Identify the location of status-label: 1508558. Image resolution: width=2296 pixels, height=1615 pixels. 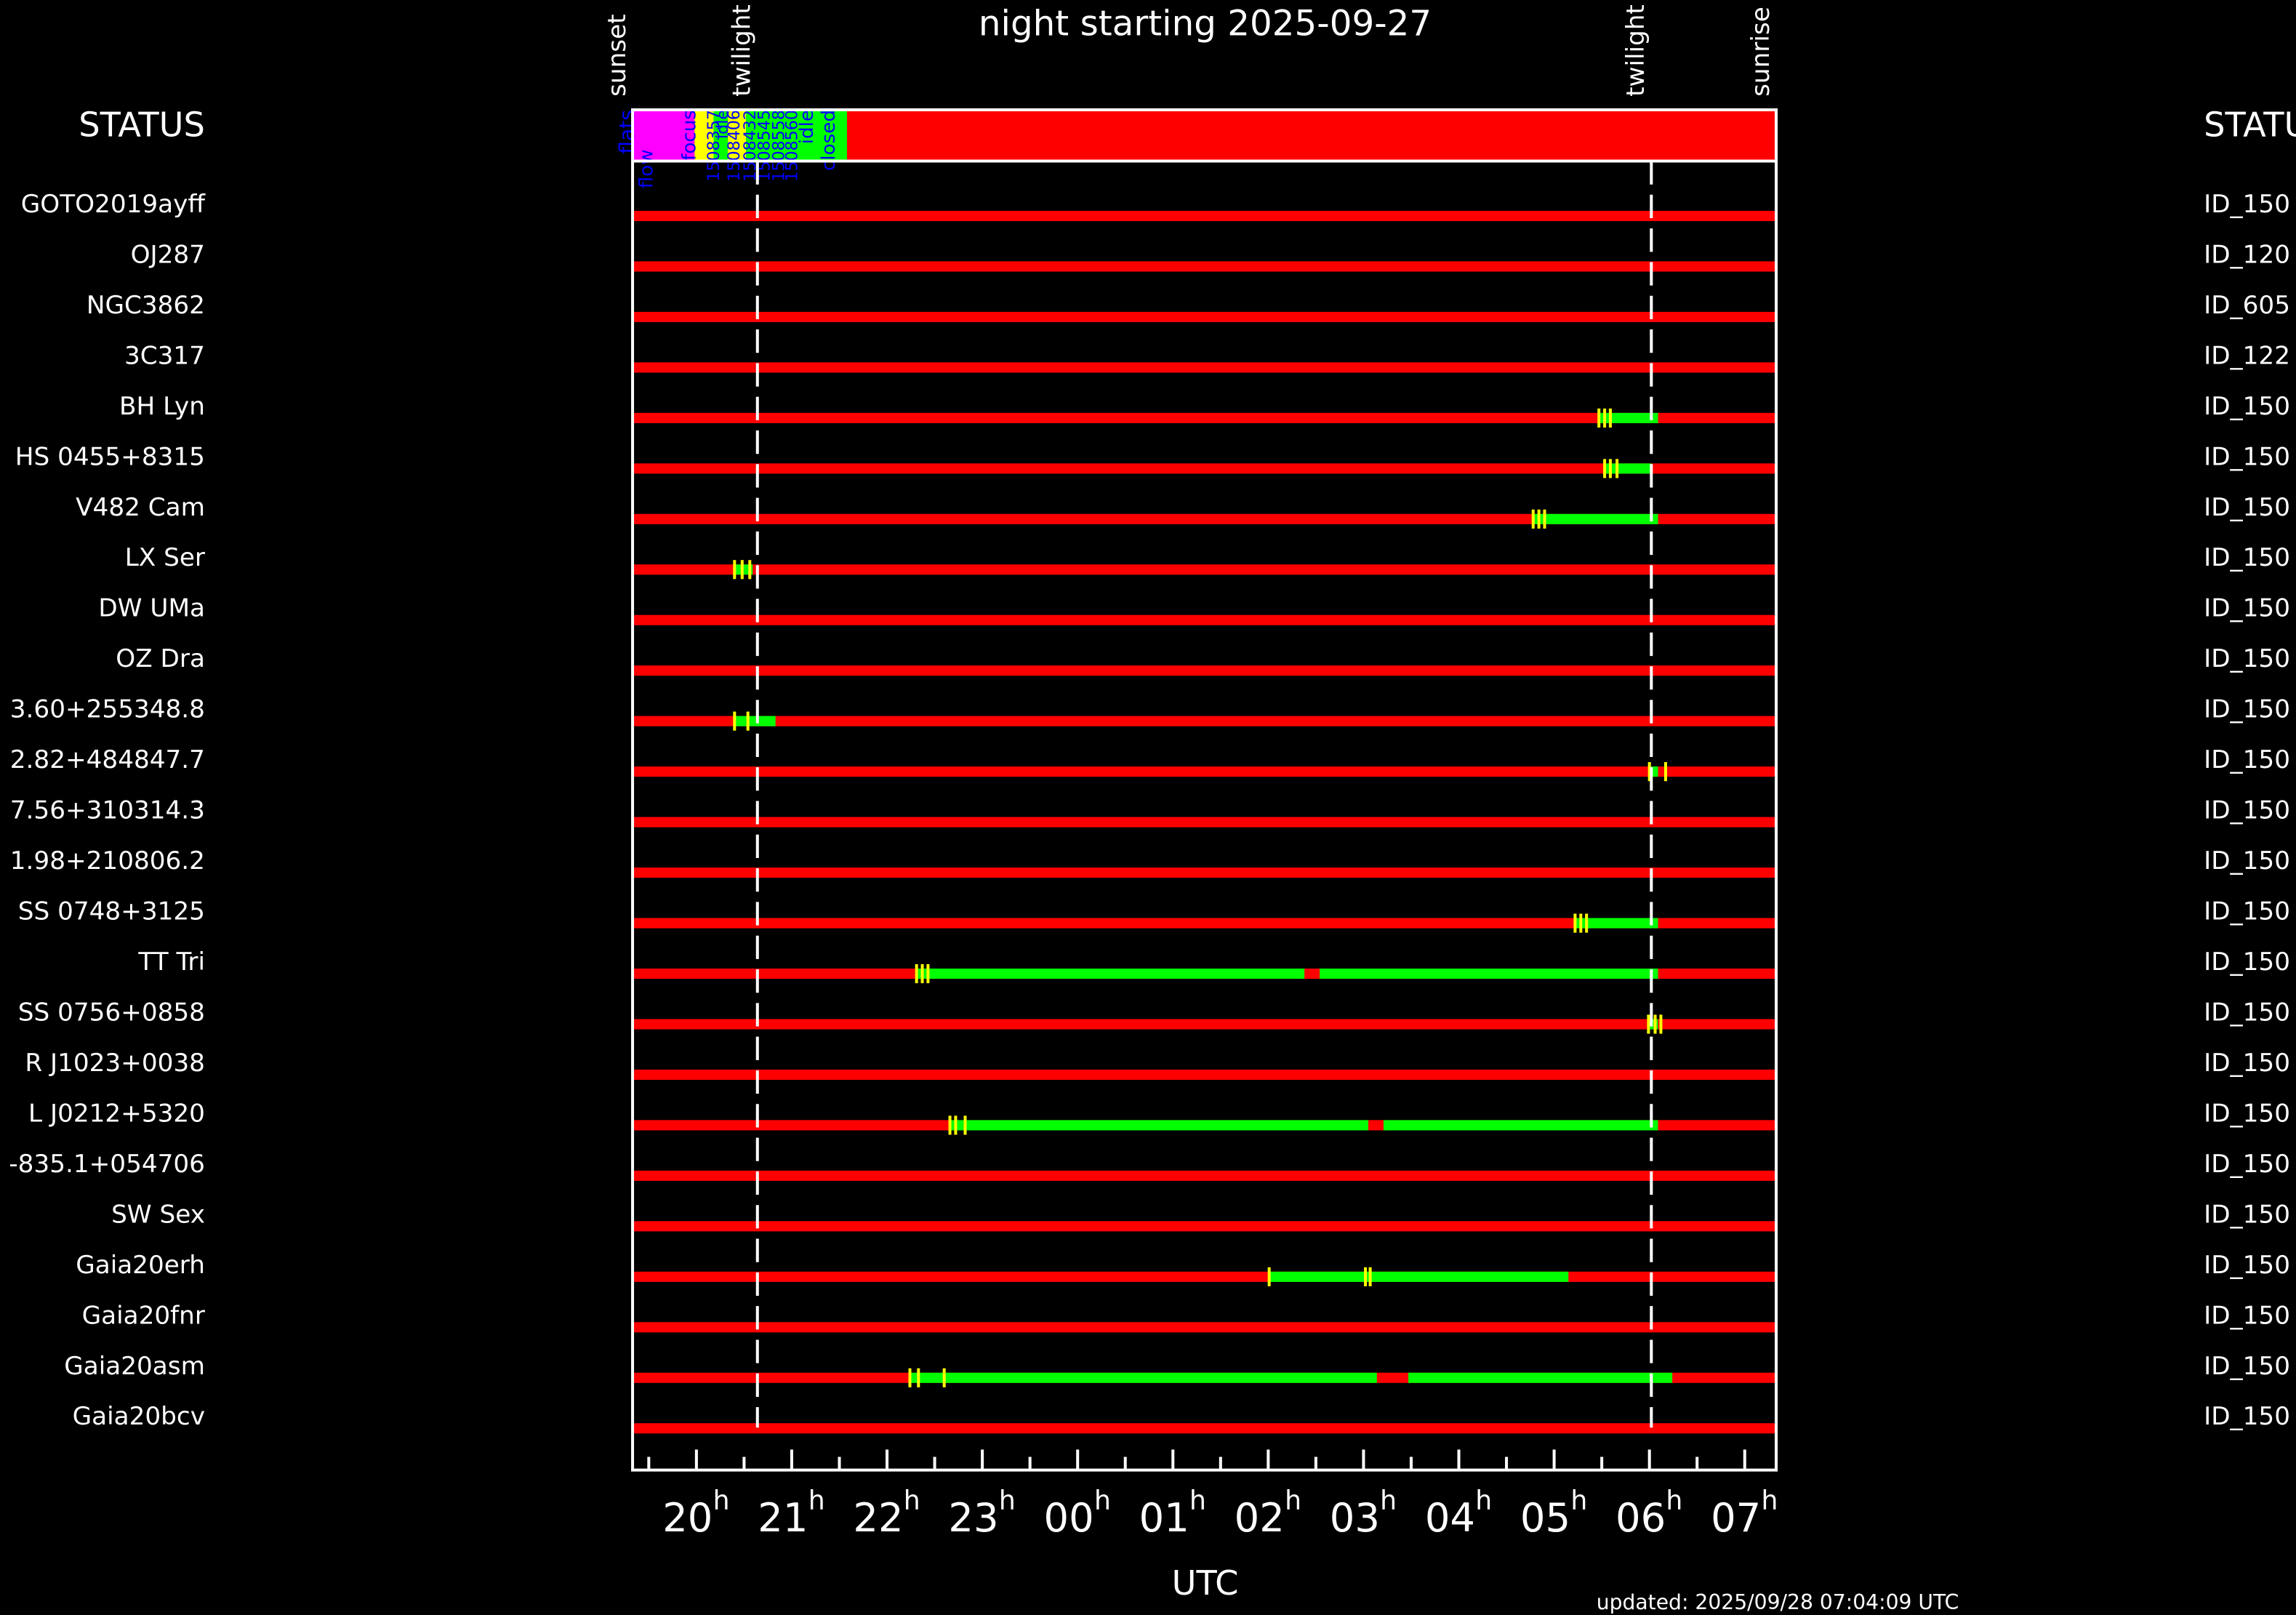
(778, 146).